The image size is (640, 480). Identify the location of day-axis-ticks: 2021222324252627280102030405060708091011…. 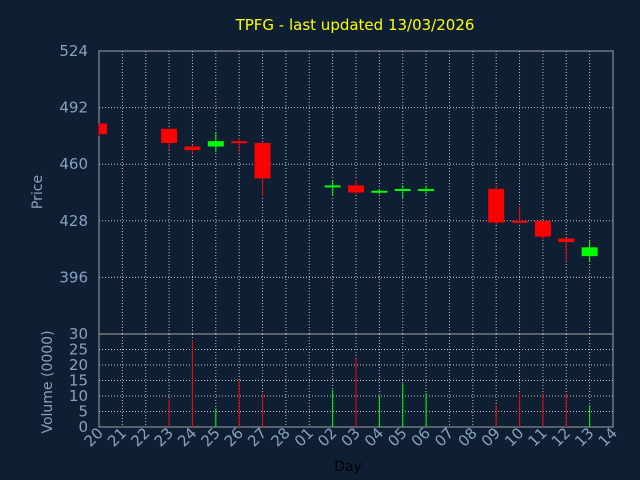
(351, 437).